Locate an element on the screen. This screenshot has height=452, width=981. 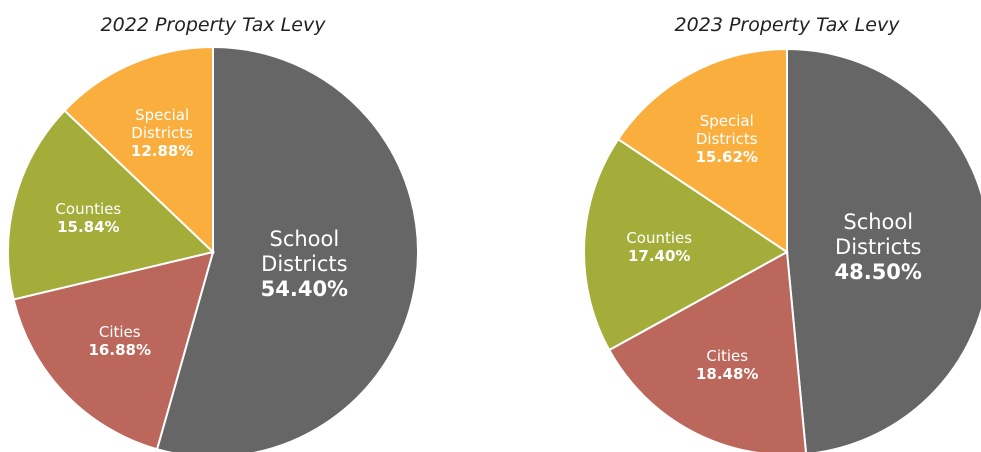
chart-title: 2022 Property Tax Levy is located at coordinates (213, 25).